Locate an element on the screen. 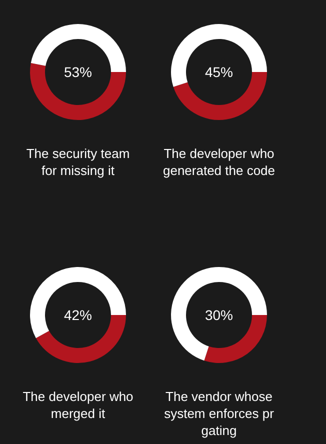  text: The security team for missing it is located at coordinates (78, 162).